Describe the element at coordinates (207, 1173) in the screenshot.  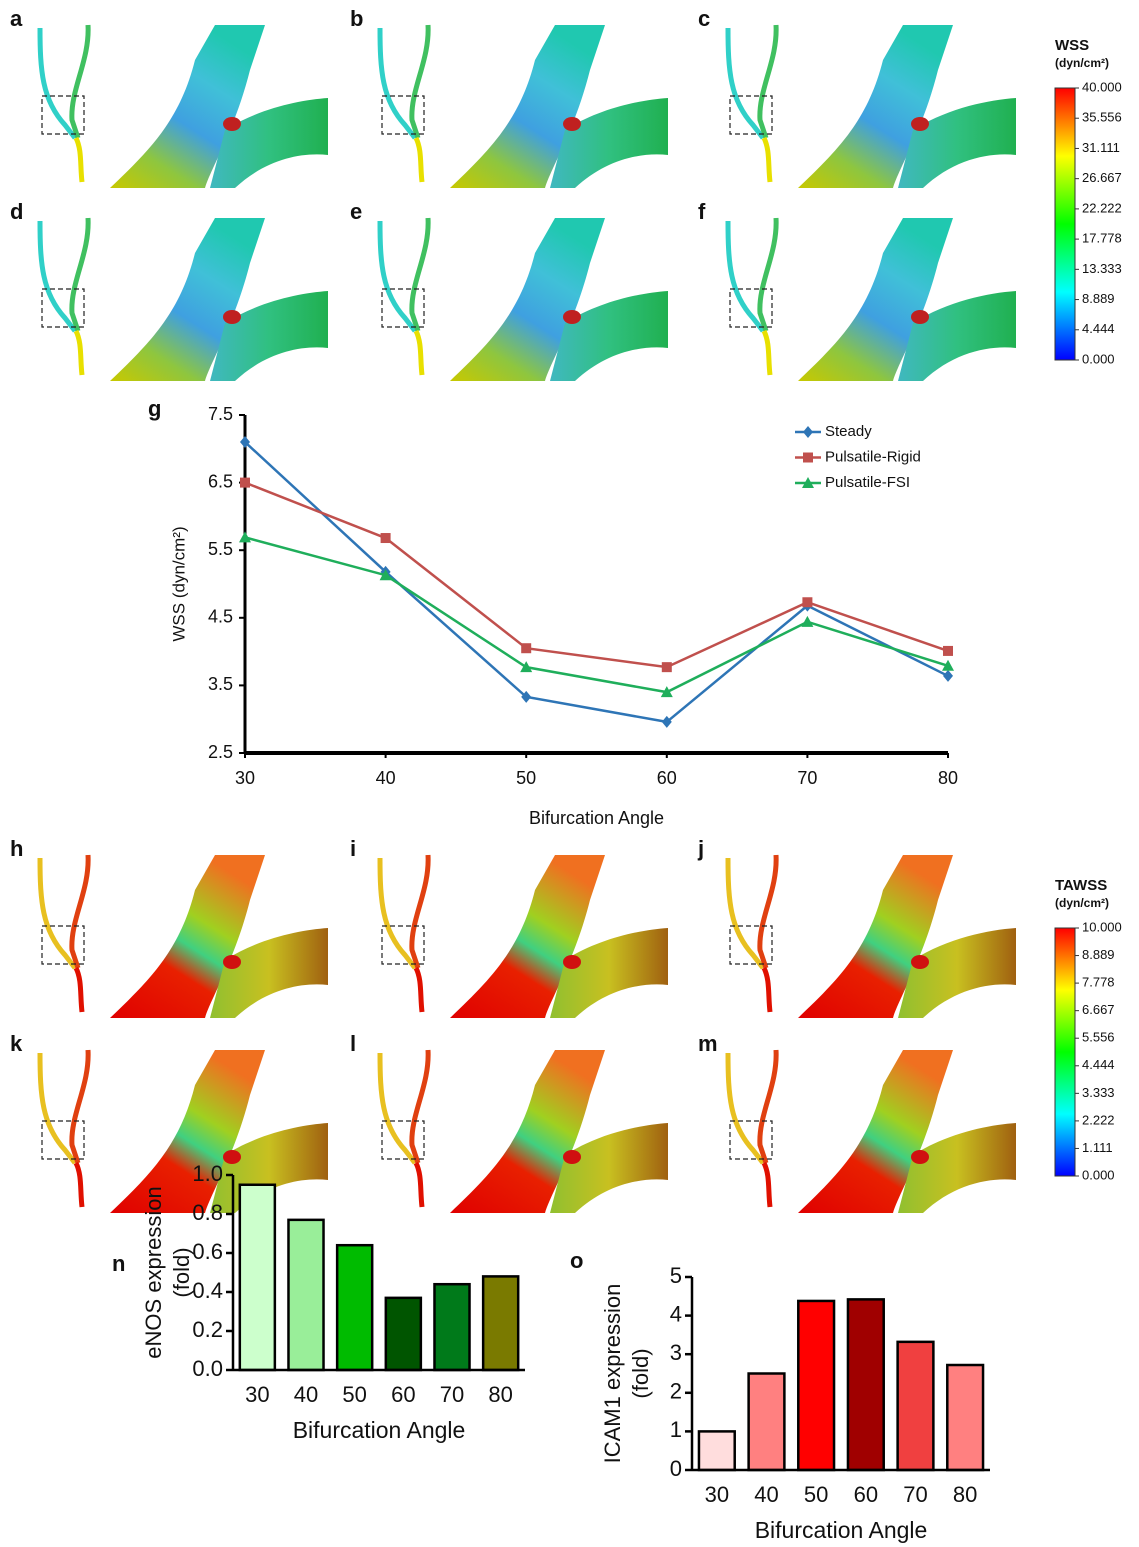
I see `y-tick-label: 1.0` at that location.